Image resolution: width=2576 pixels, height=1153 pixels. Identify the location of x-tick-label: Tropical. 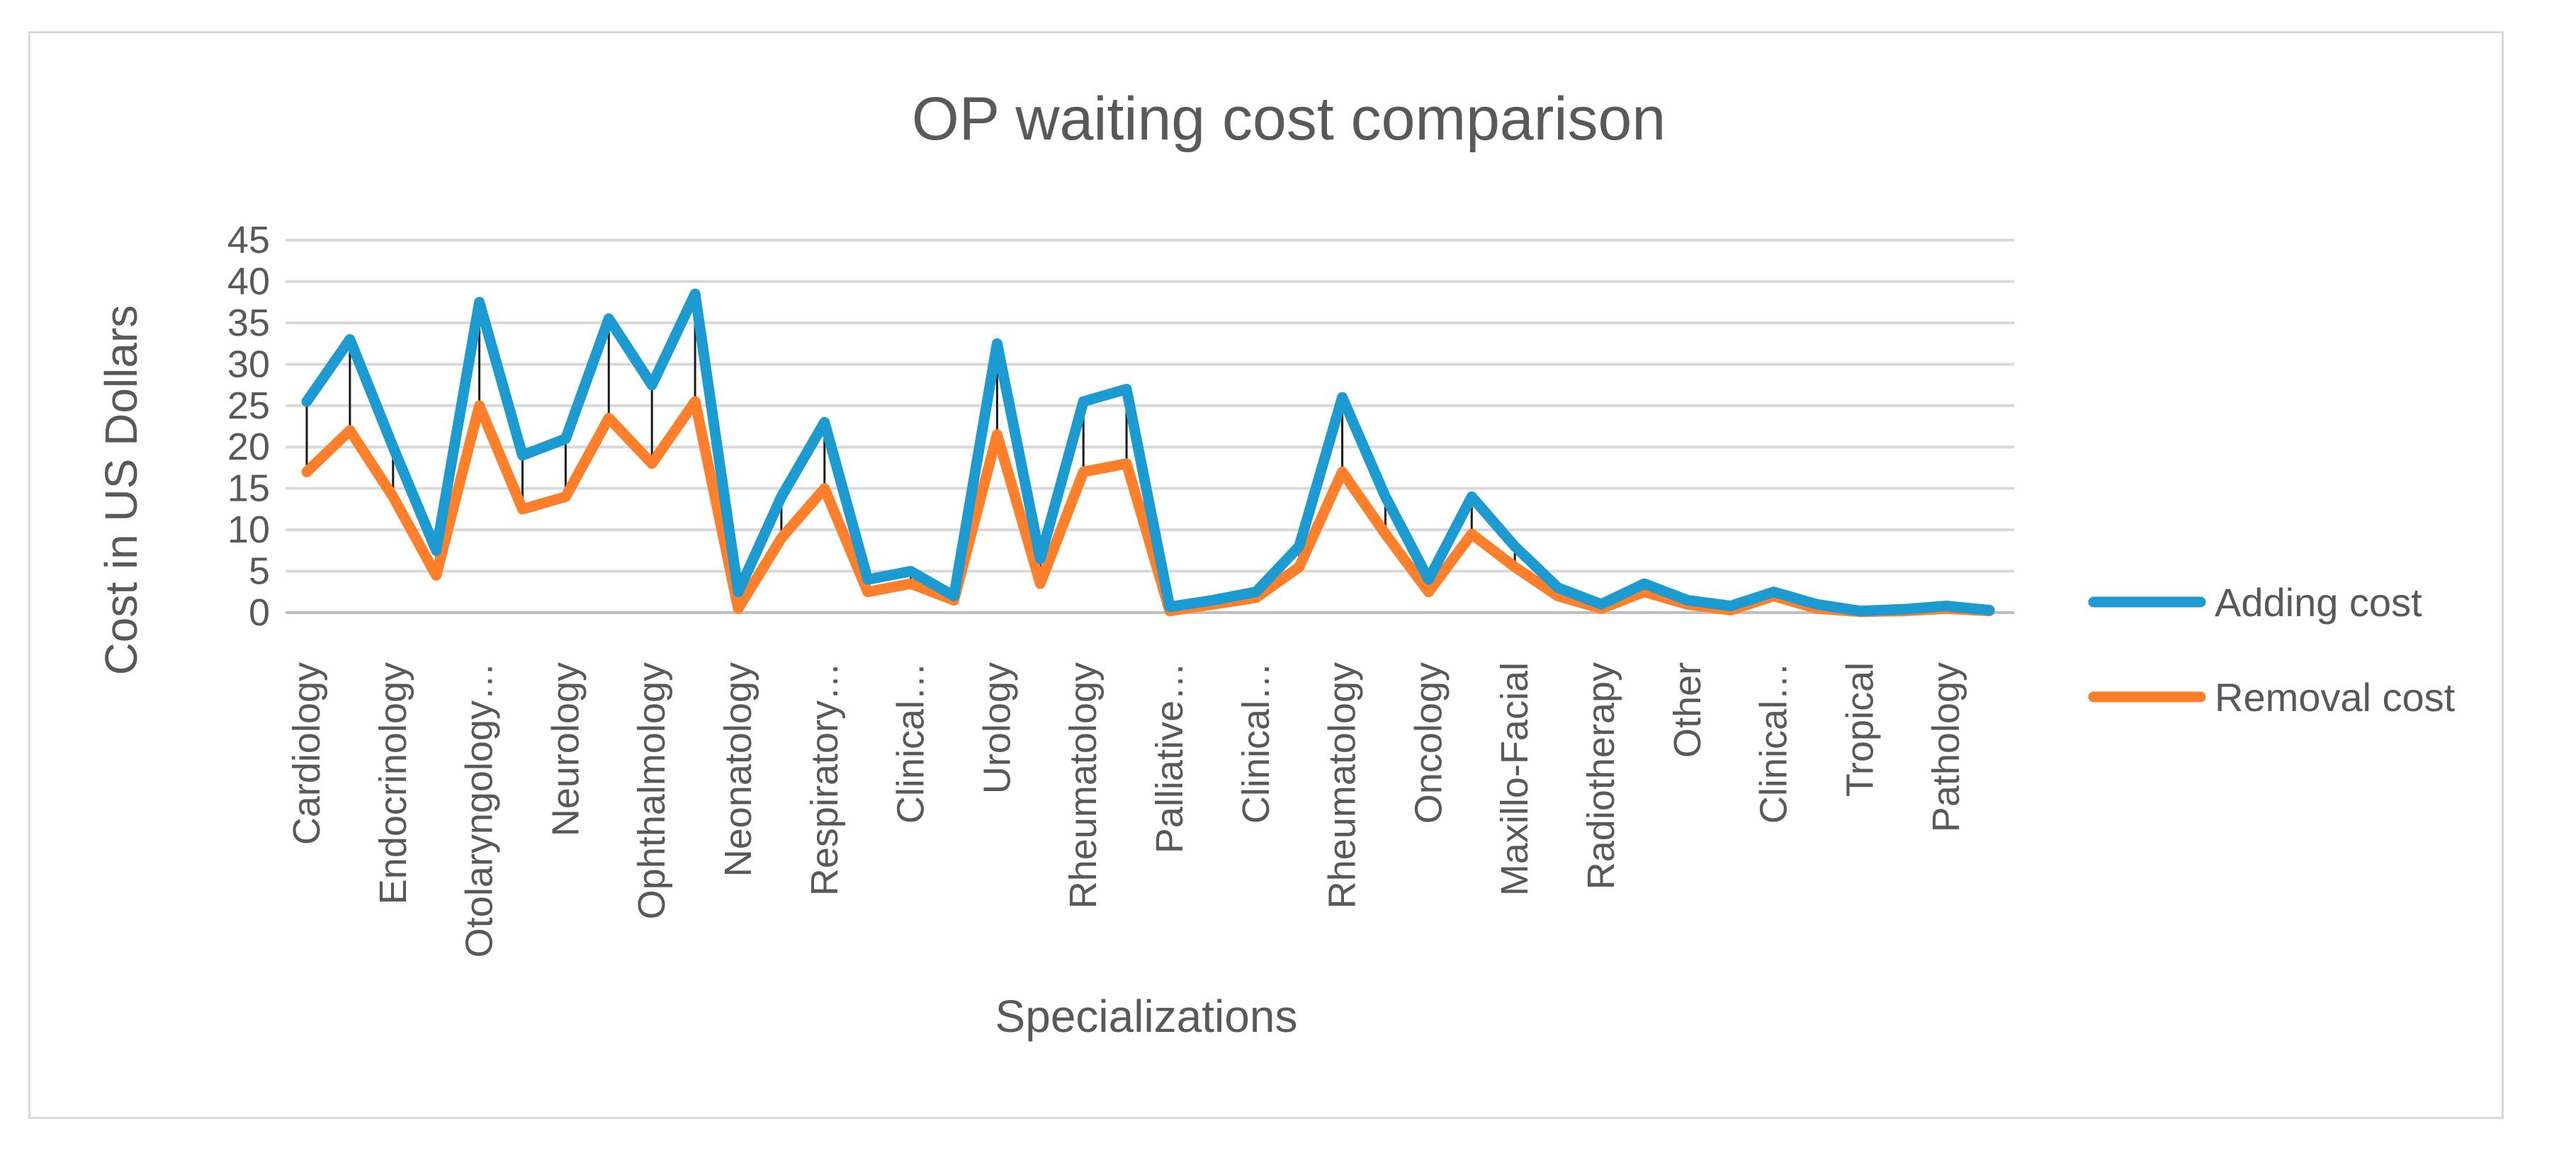
(1859, 729).